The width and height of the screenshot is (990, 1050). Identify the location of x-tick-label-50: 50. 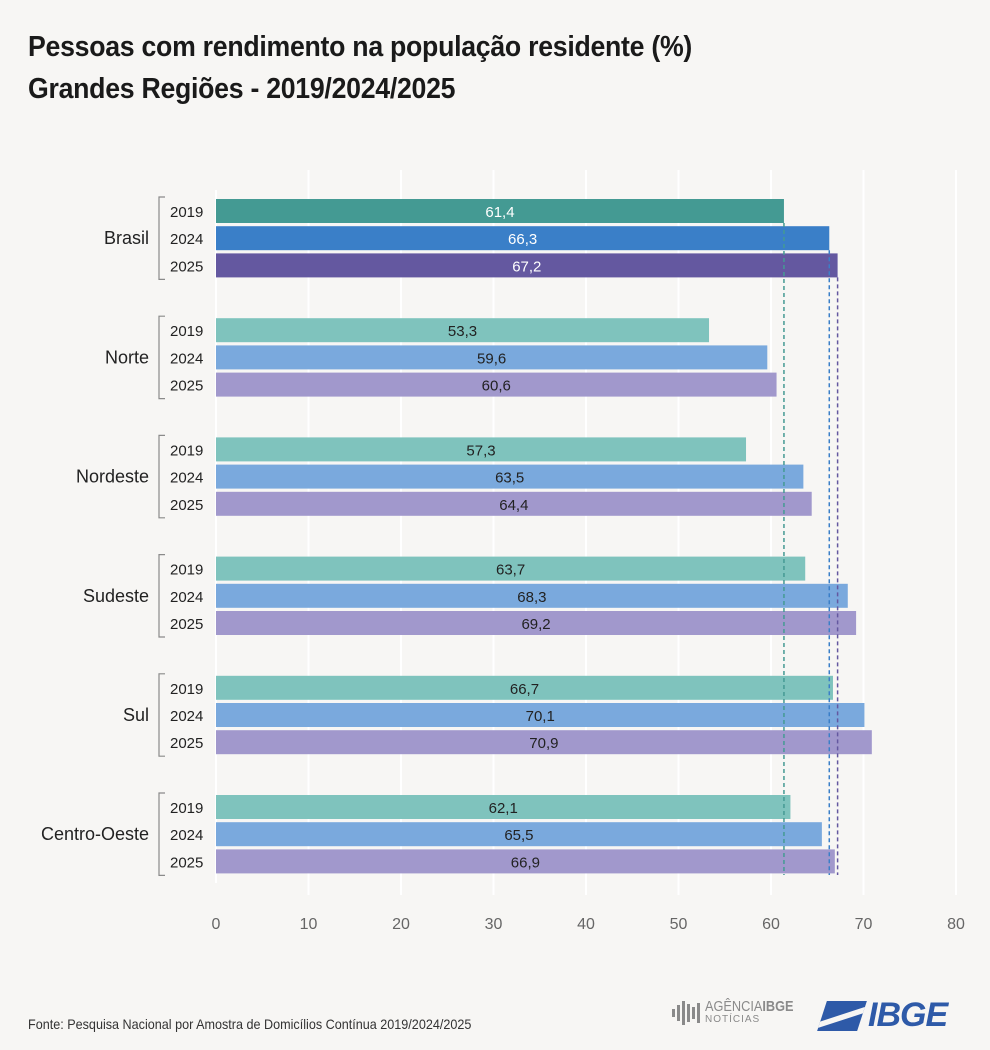
(679, 924).